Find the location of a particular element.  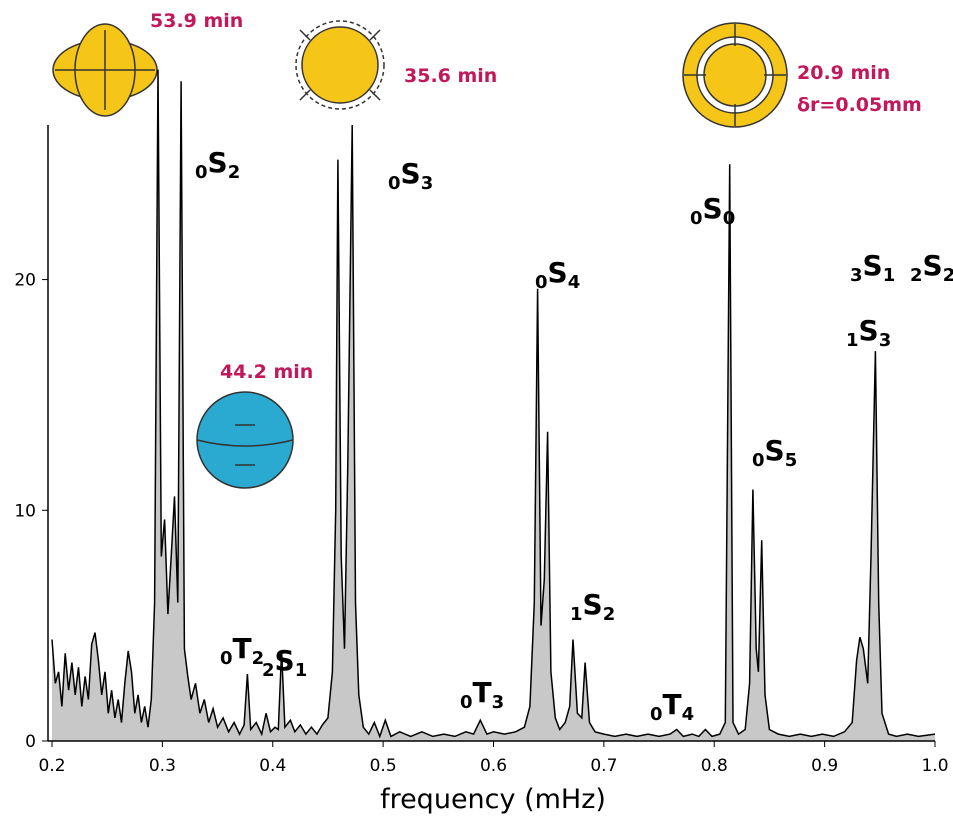

y-tick-label: 10 is located at coordinates (25, 511).